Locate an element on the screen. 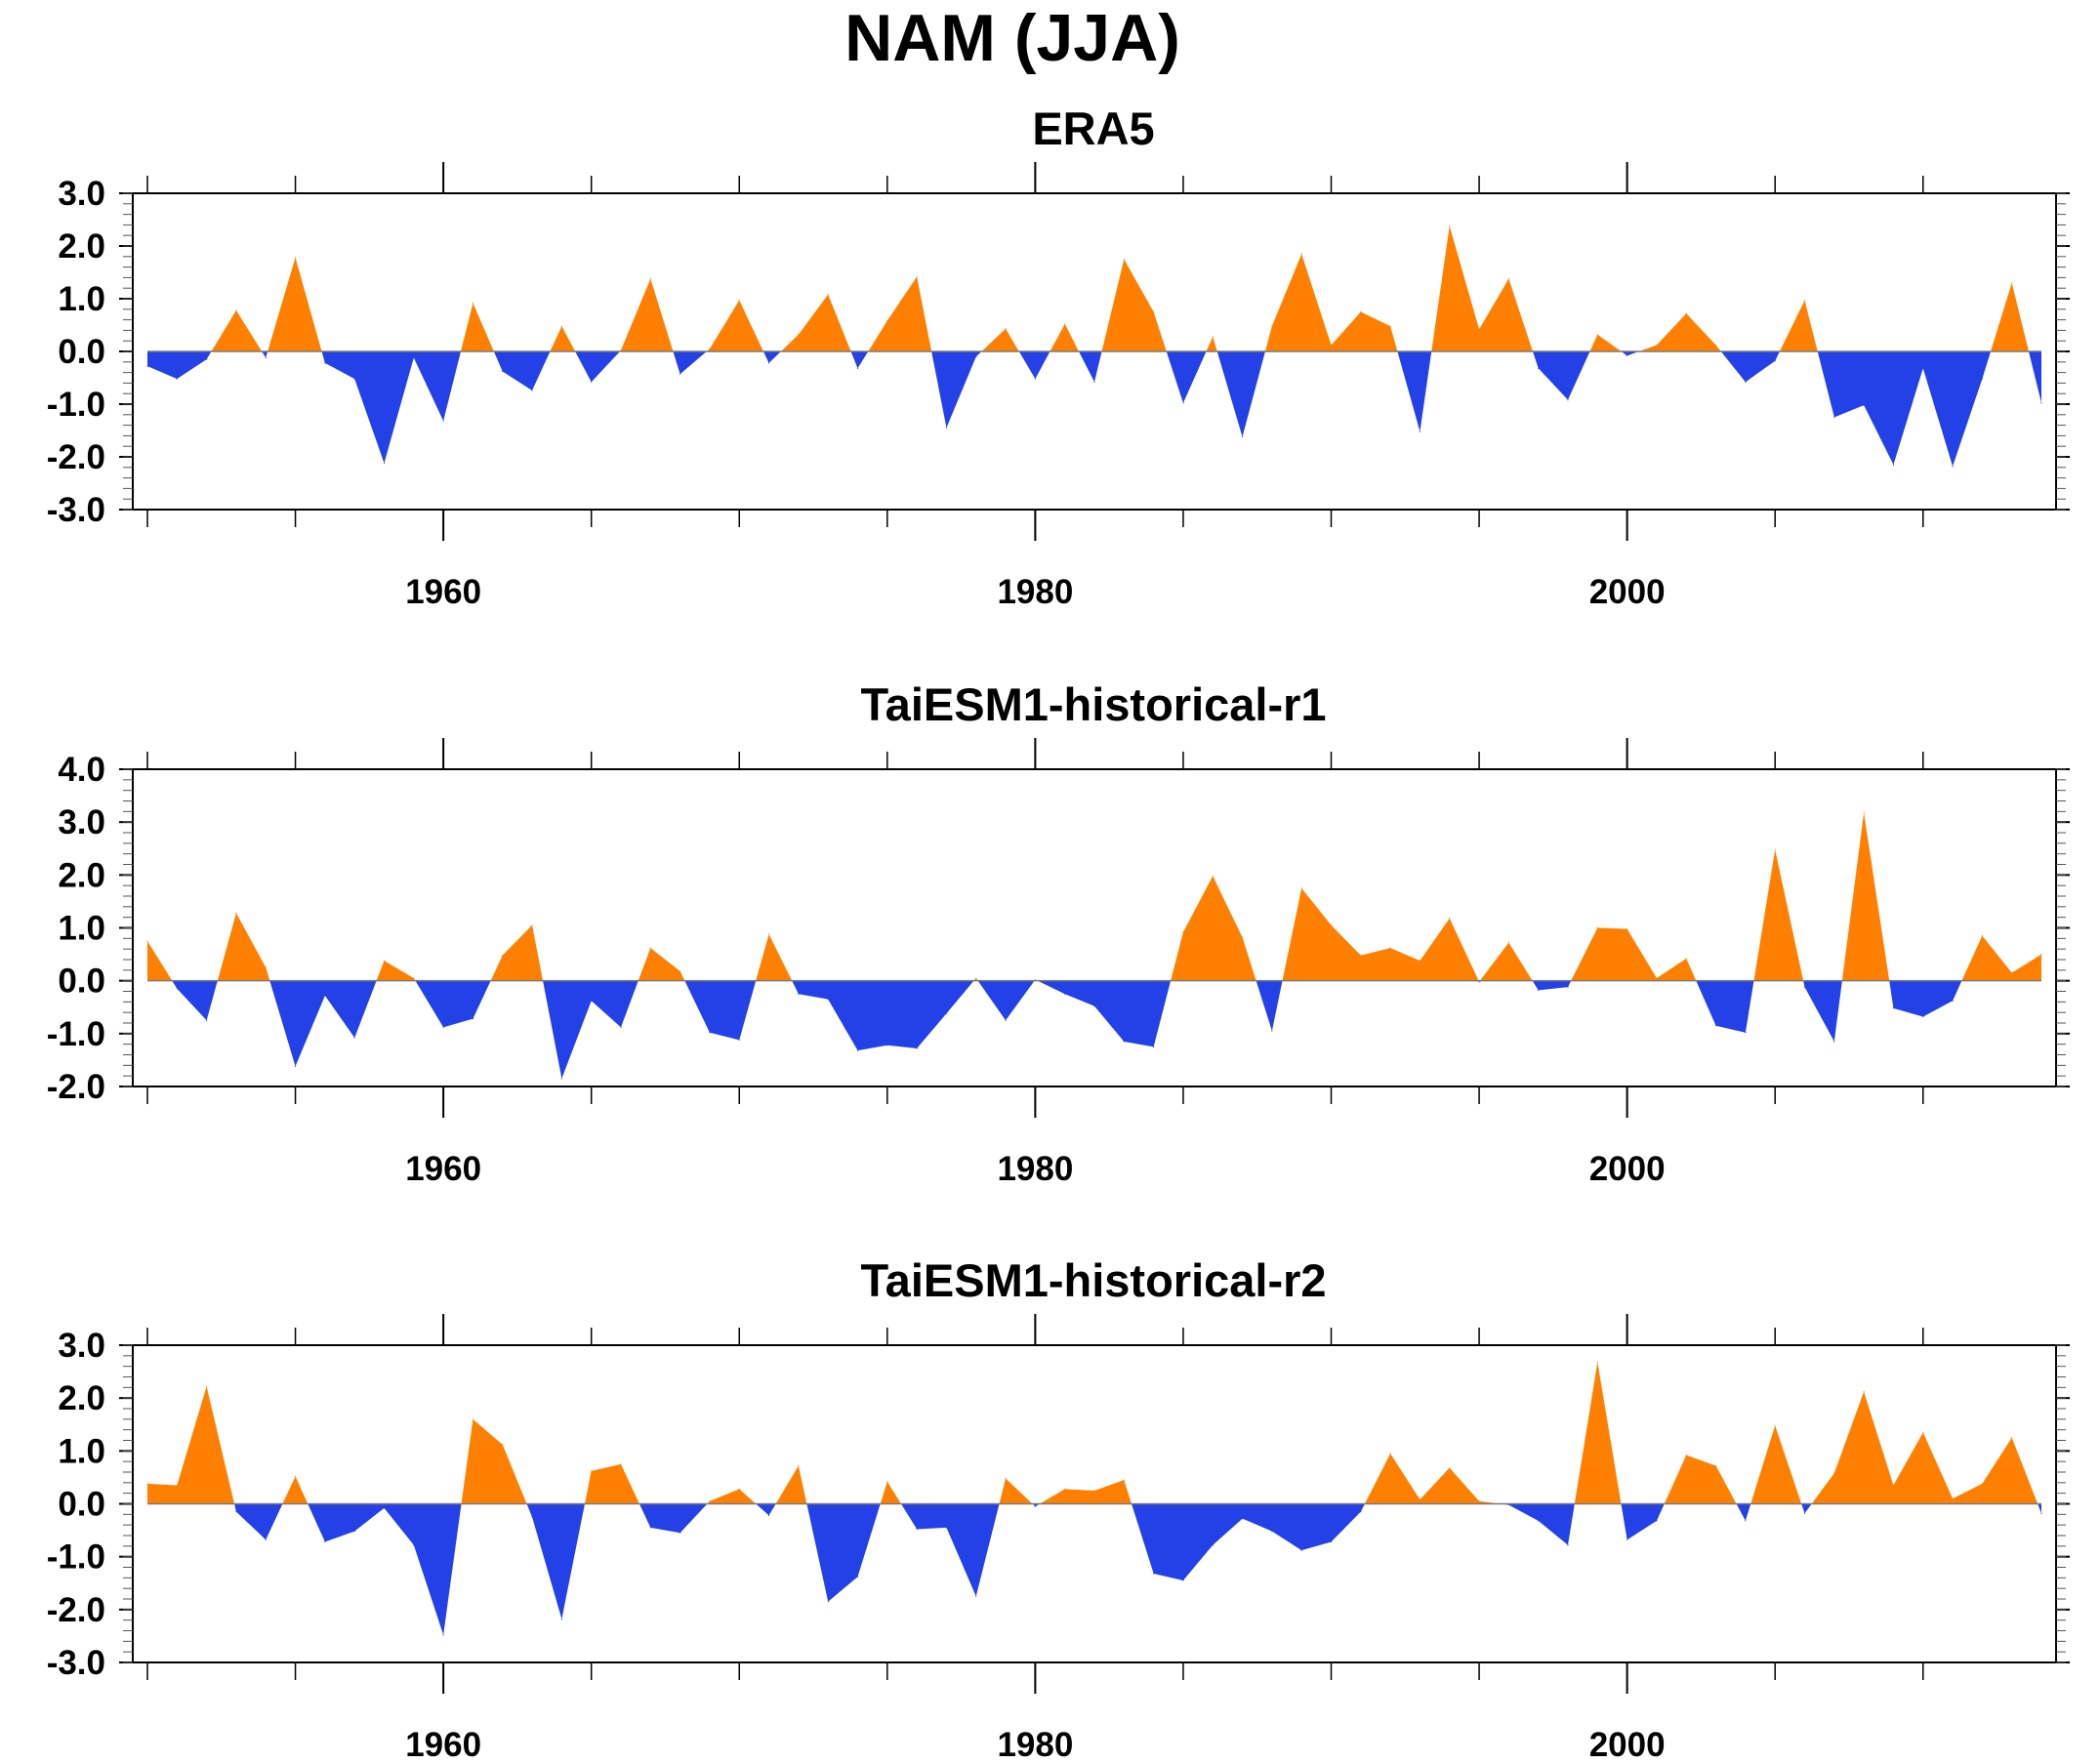  y-tick-label: 3.0 is located at coordinates (81, 1346).